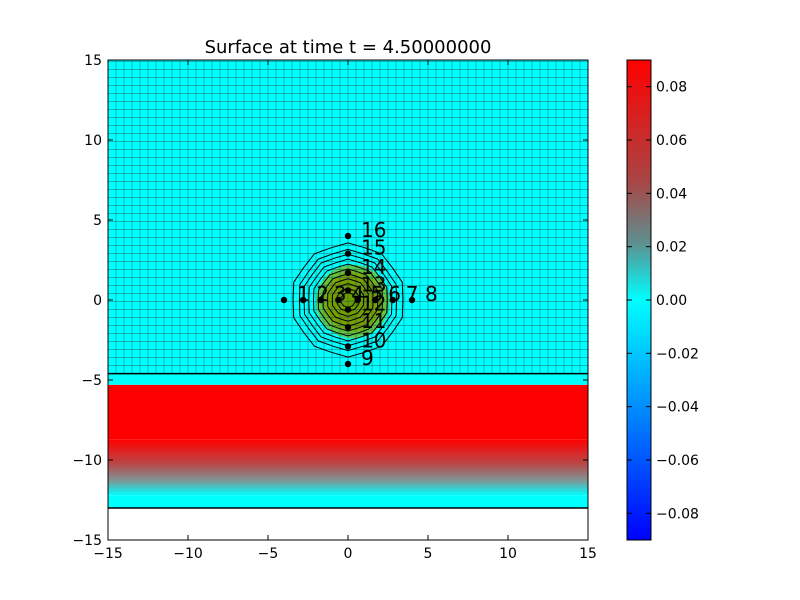 This screenshot has width=800, height=600. I want to click on y-tick-label: 10, so click(93, 141).